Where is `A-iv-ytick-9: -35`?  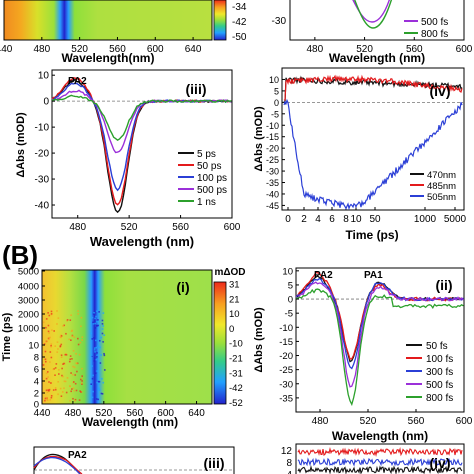
A-iv-ytick-9: -35 is located at coordinates (272, 183).